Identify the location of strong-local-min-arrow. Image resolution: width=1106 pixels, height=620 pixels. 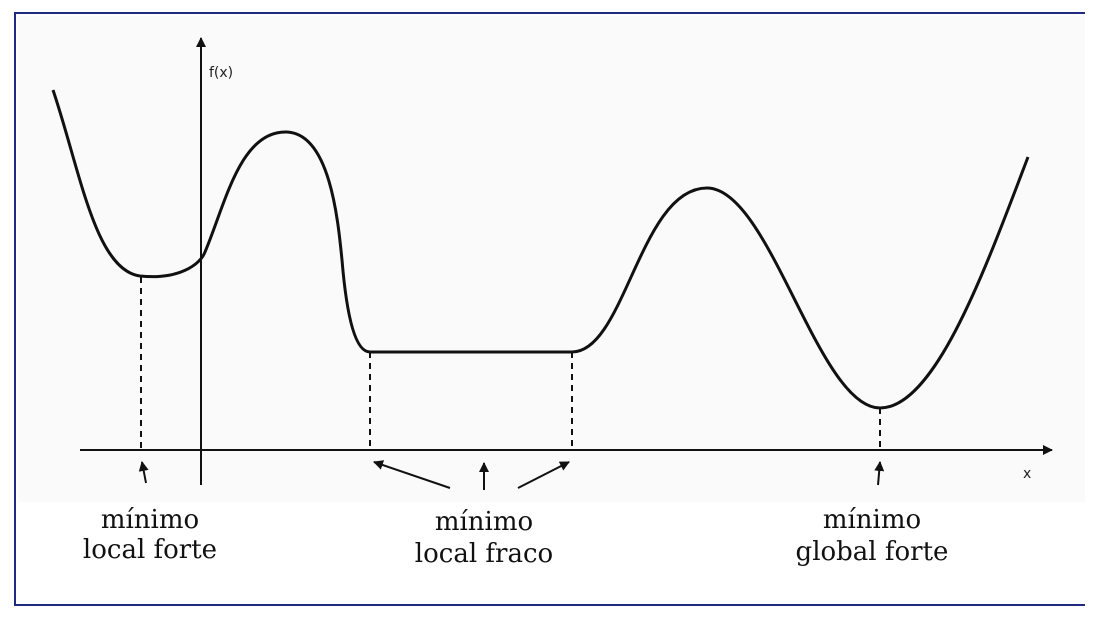
(143, 472).